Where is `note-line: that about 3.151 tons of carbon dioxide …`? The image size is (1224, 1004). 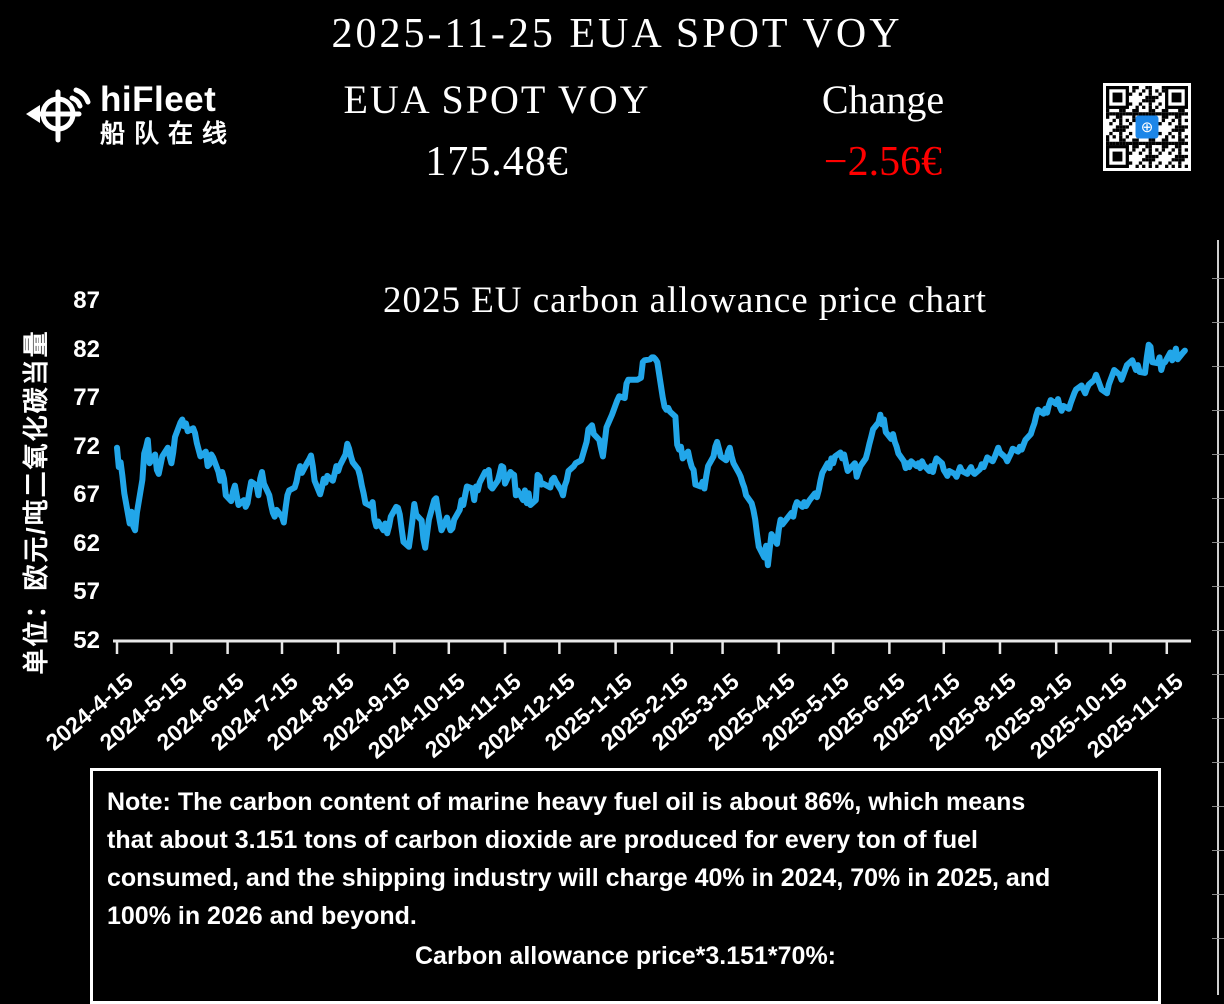 note-line: that about 3.151 tons of carbon dioxide … is located at coordinates (542, 840).